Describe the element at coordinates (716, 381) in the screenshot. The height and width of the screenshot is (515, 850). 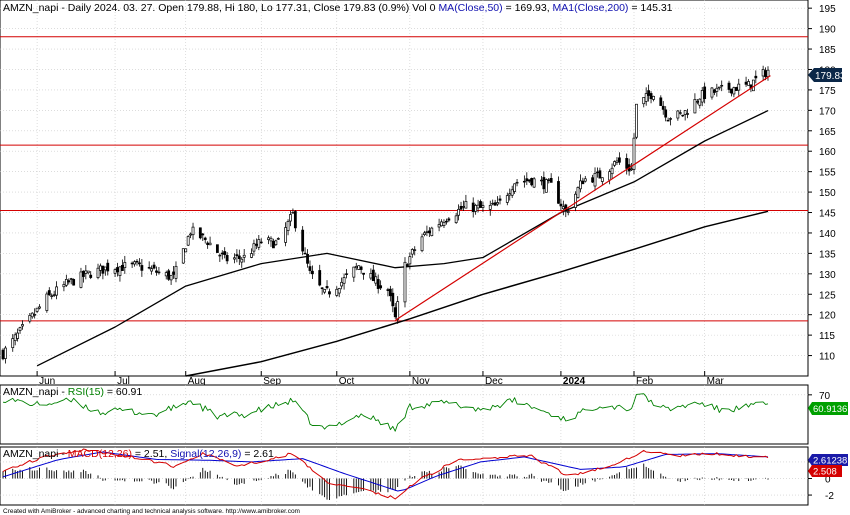
I see `x-tick-label: Mar` at that location.